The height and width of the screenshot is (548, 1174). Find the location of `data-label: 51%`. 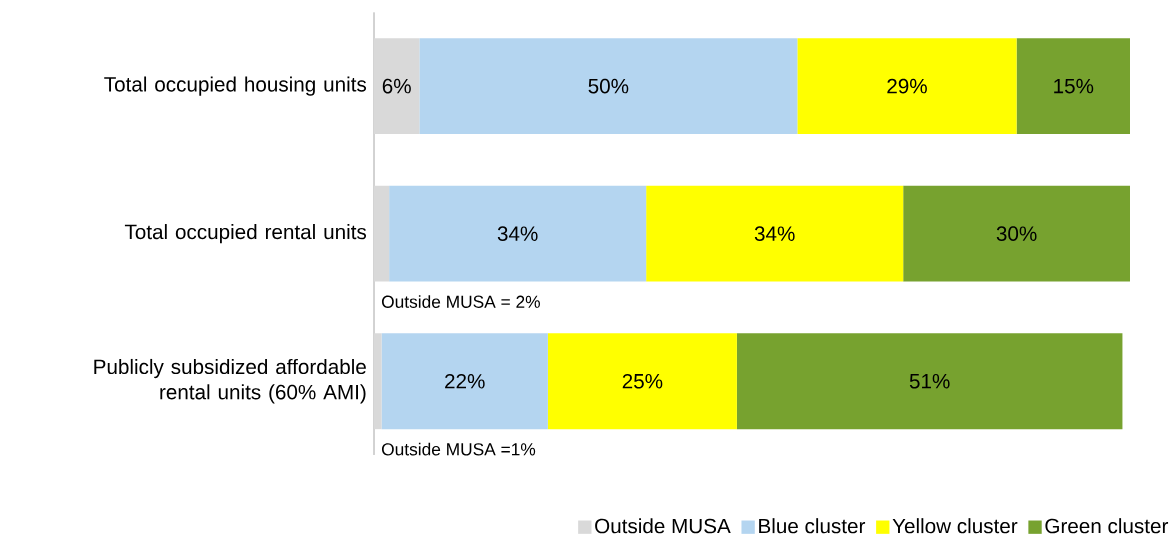

data-label: 51% is located at coordinates (929, 381).